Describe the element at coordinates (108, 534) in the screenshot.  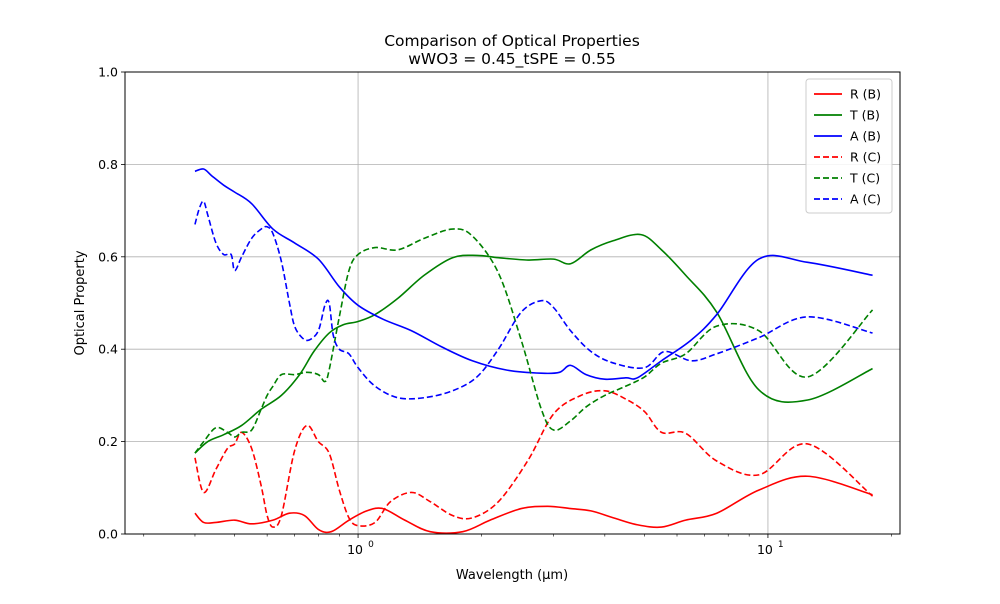
I see `y-tick-label: 0.0` at that location.